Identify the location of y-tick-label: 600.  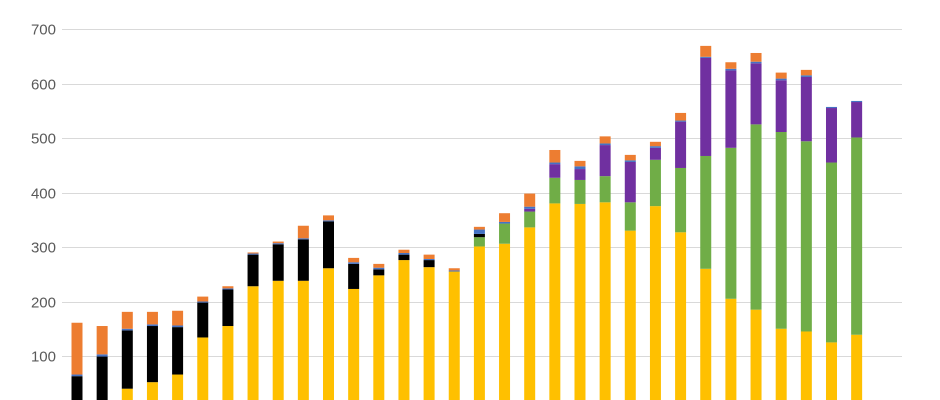
(43, 85).